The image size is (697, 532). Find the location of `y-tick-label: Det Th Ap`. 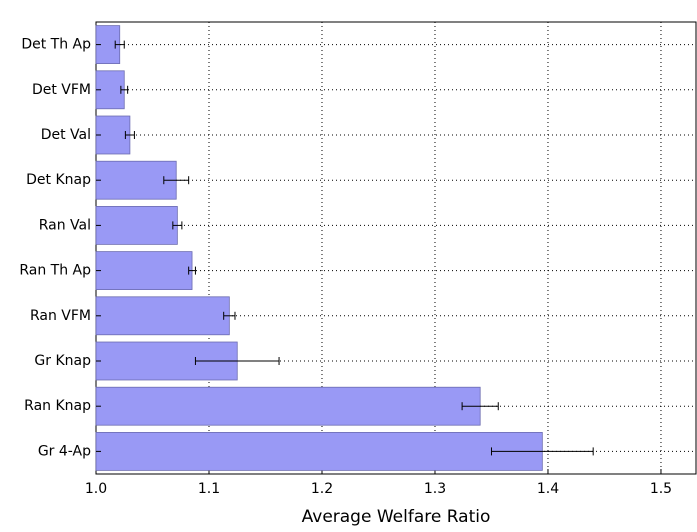

y-tick-label: Det Th Ap is located at coordinates (56, 45).